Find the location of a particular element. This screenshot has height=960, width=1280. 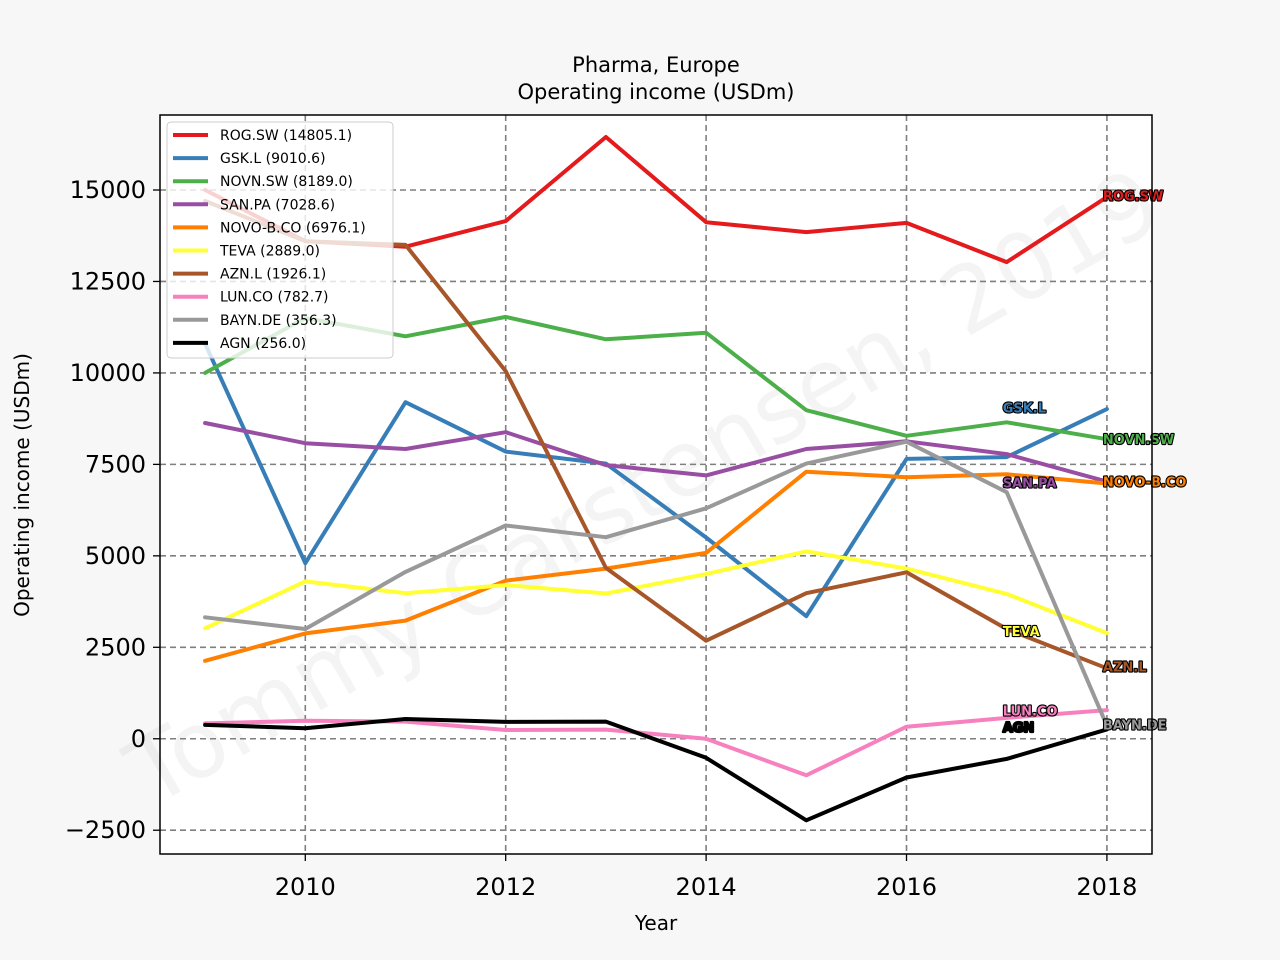

x-tick-label: 2016 is located at coordinates (906, 887).